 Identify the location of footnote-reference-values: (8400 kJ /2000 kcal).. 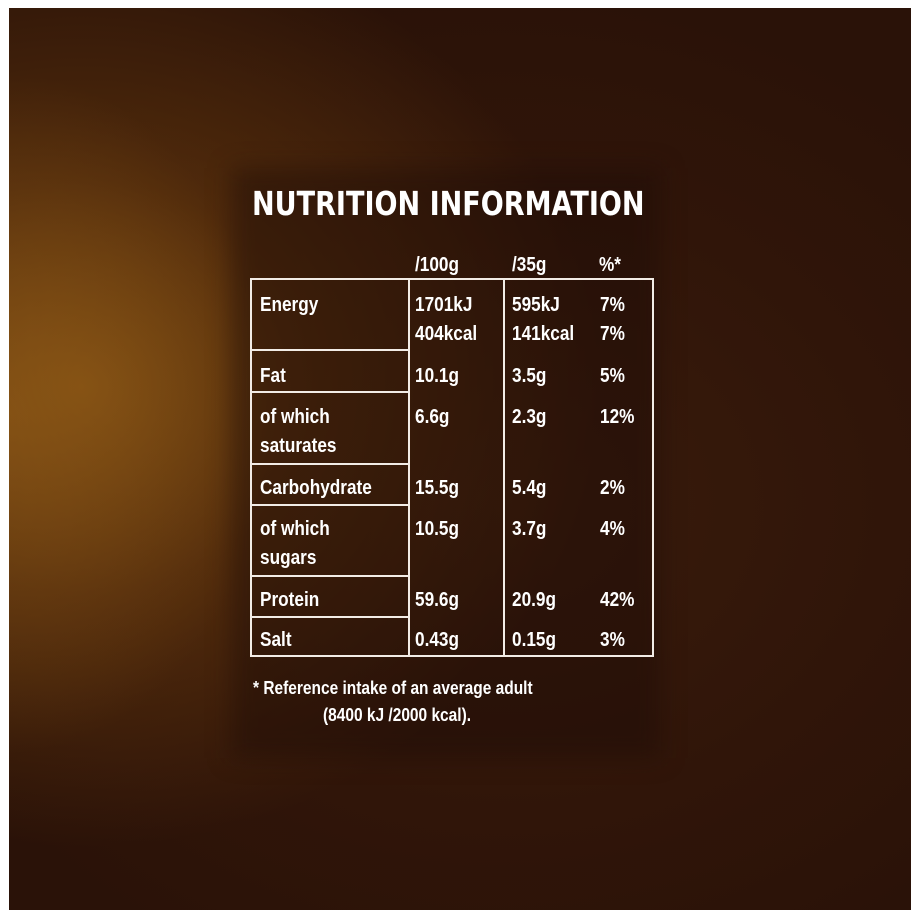
(397, 715).